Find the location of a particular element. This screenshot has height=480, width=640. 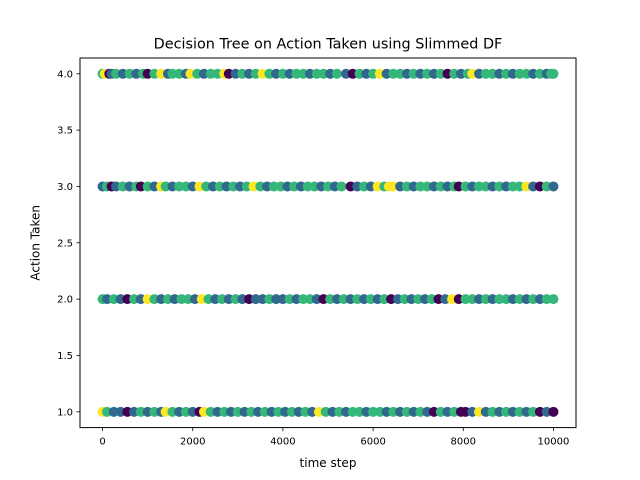

x-axis: 0 2000 4000 6000 8000 10000 is located at coordinates (334, 437).